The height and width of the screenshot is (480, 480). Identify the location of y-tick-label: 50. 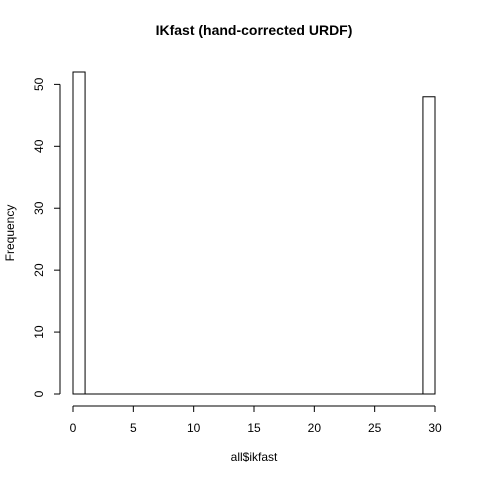
(39, 84).